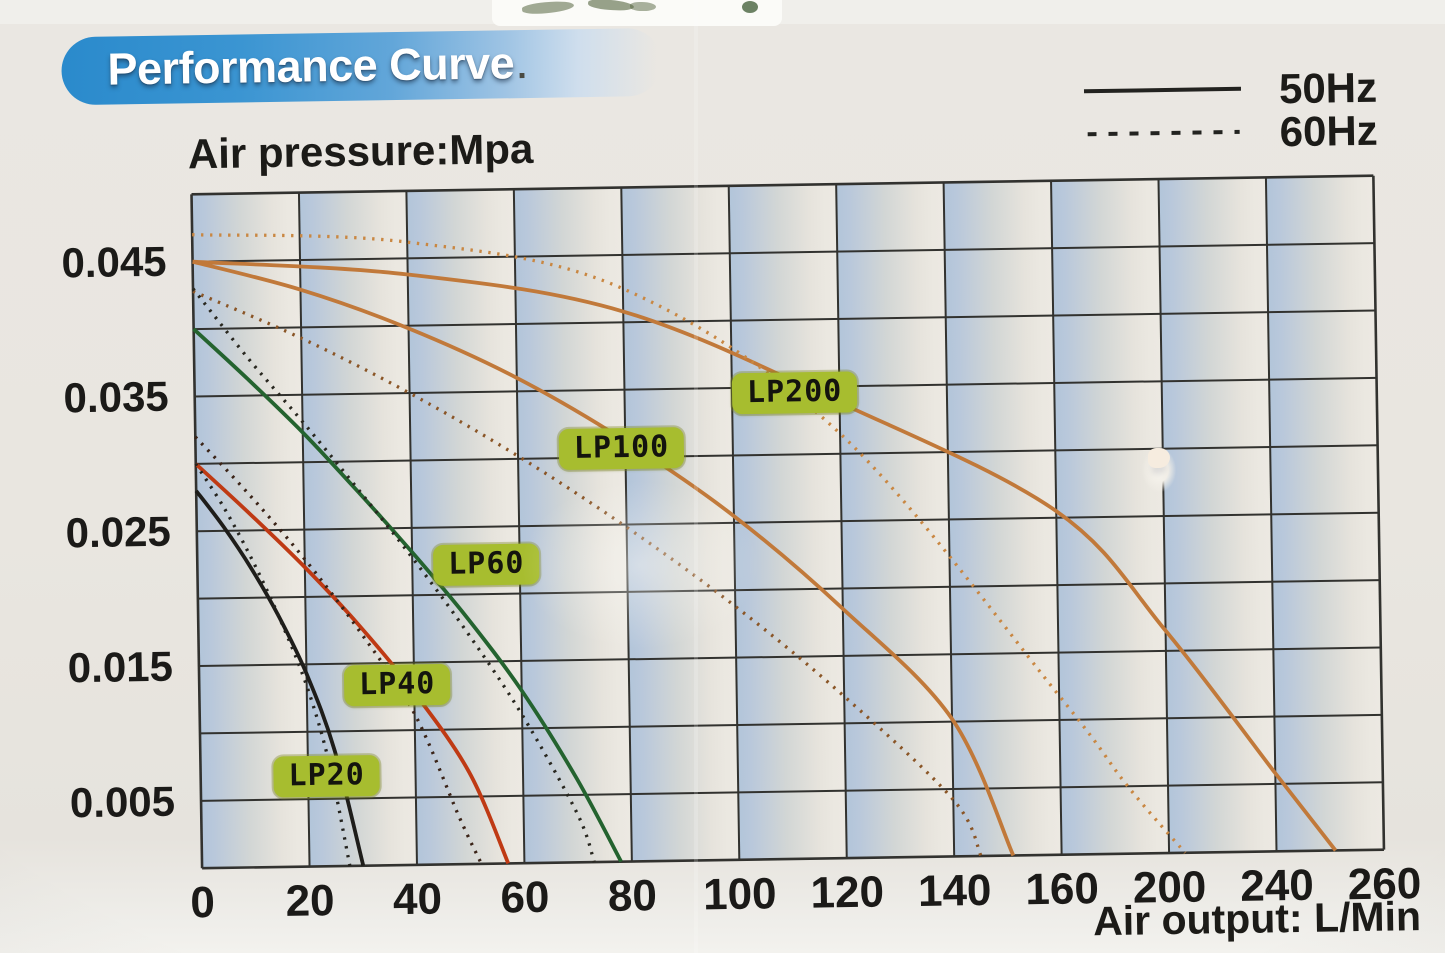  Describe the element at coordinates (310, 901) in the screenshot. I see `x-tick-label-20: 20` at that location.